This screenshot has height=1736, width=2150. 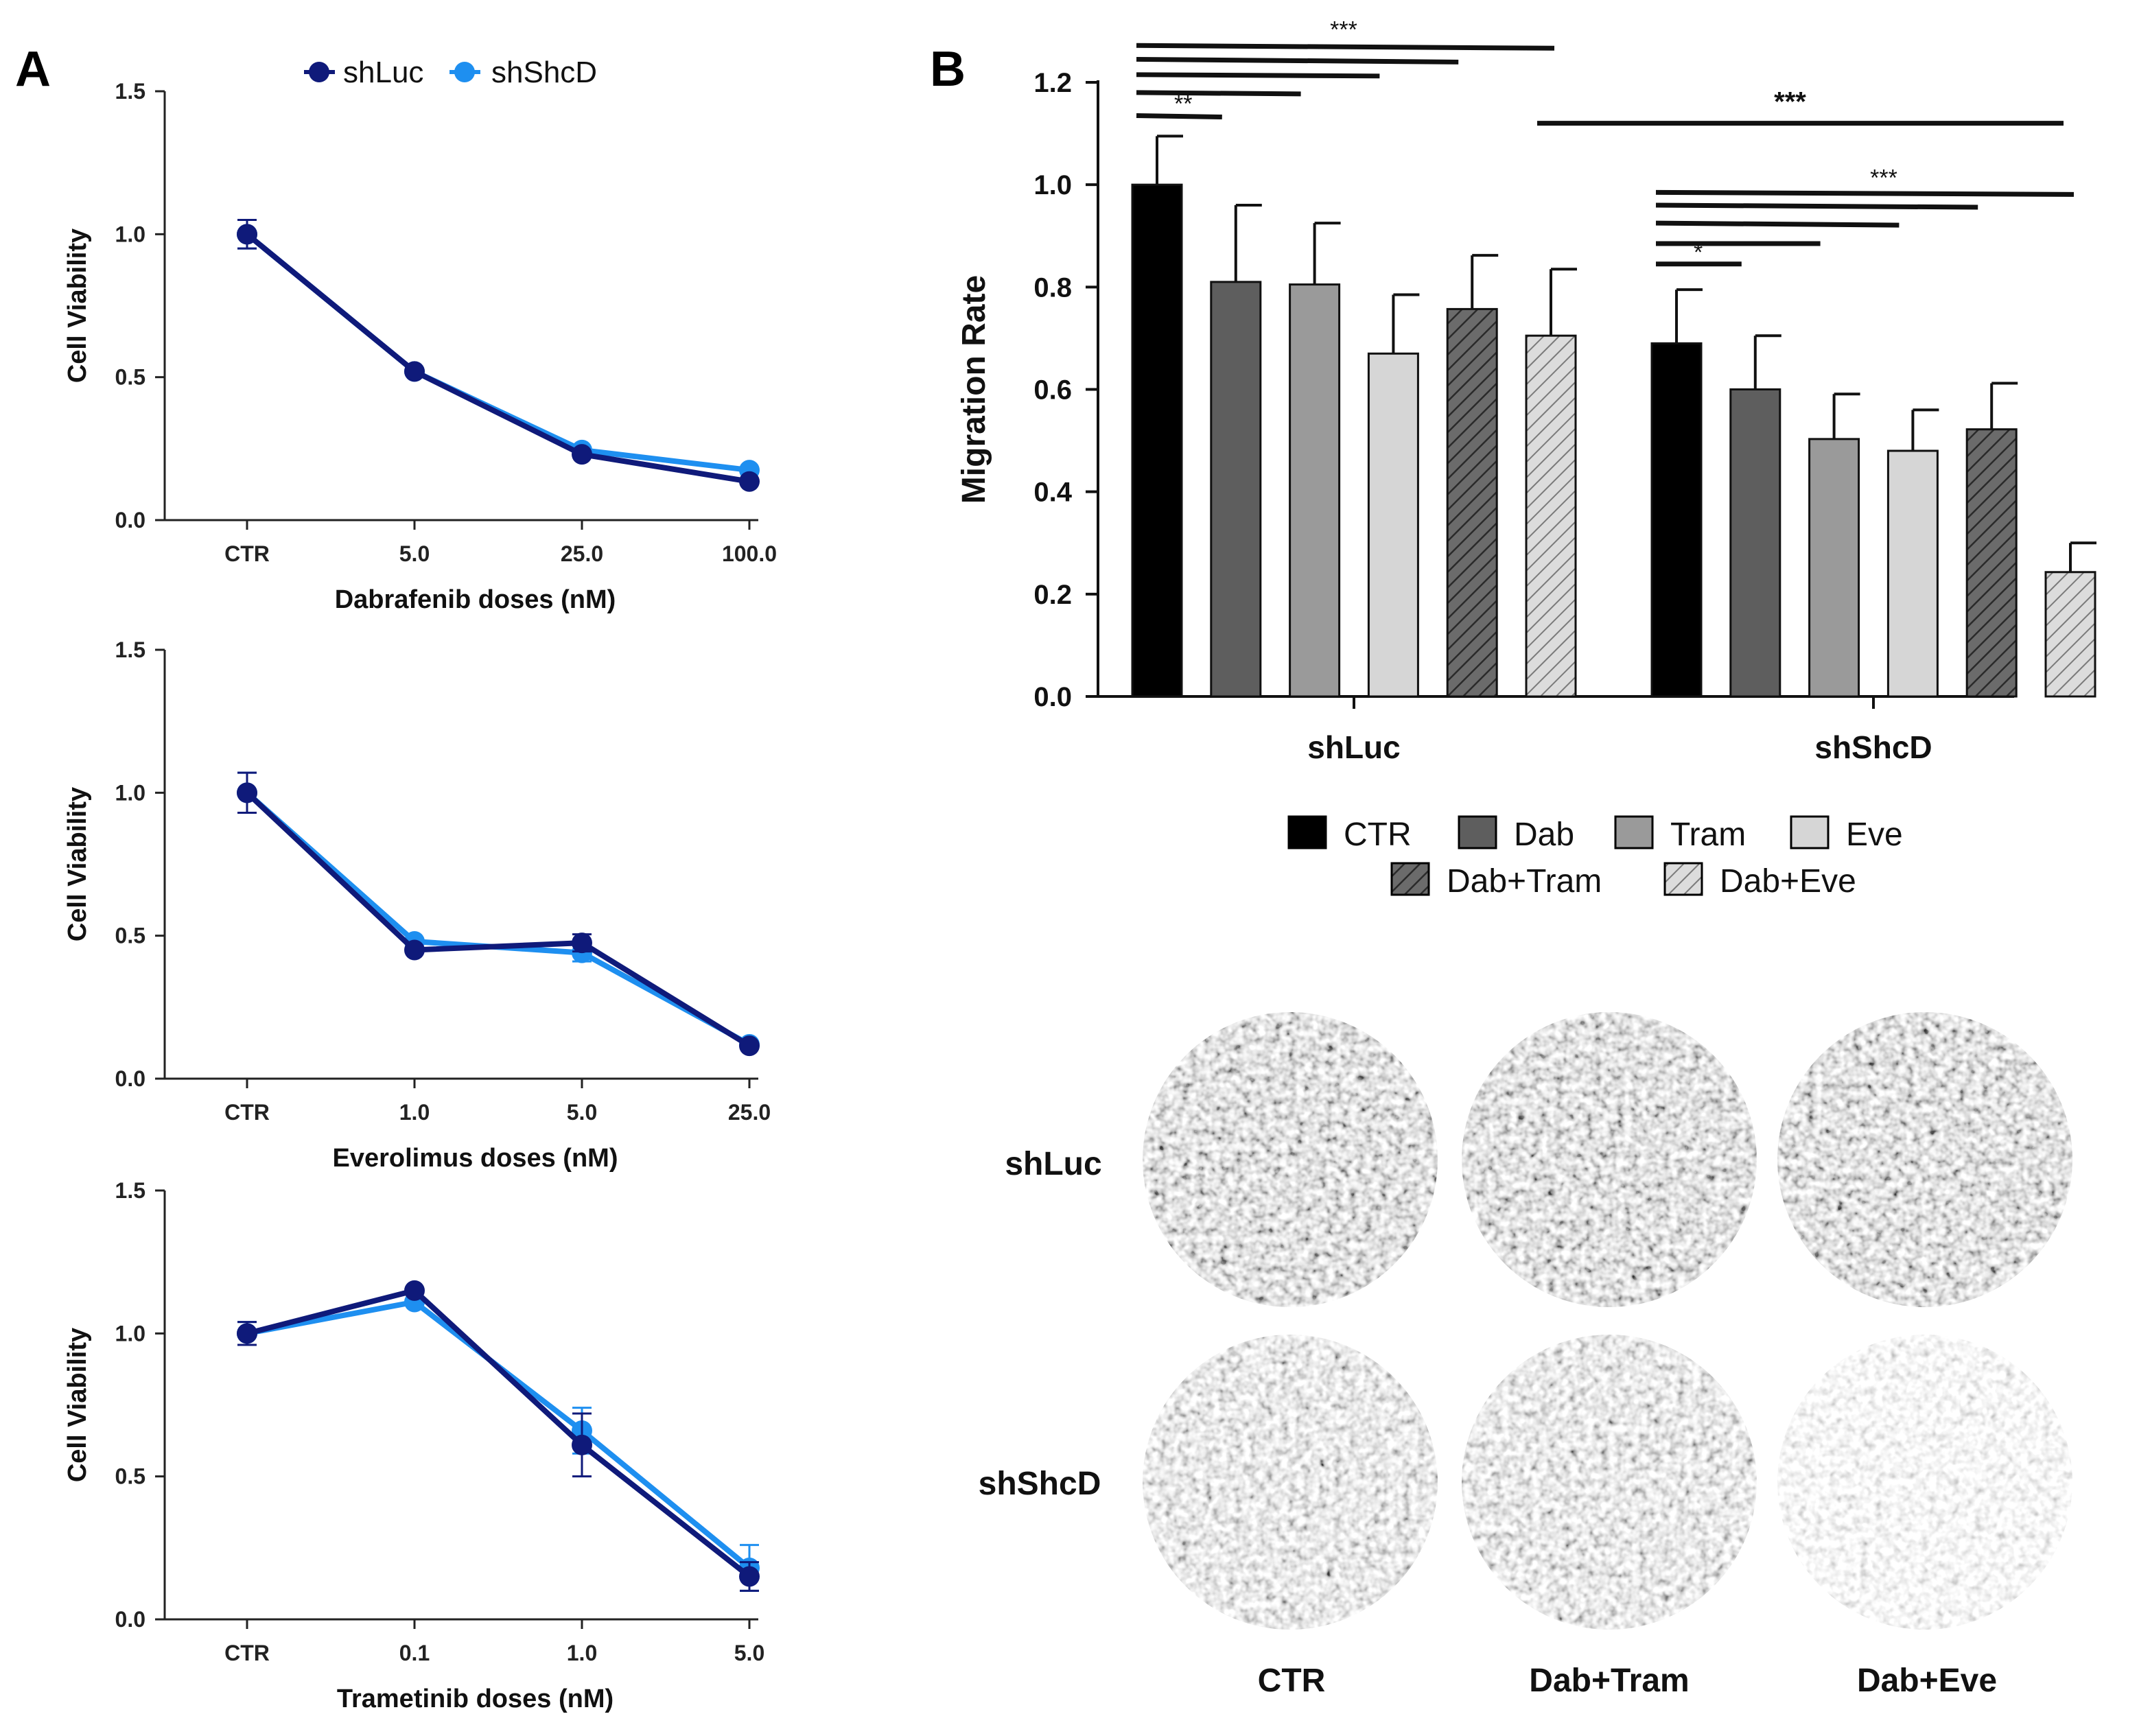 I want to click on panel-a-label: A, so click(x=33, y=69).